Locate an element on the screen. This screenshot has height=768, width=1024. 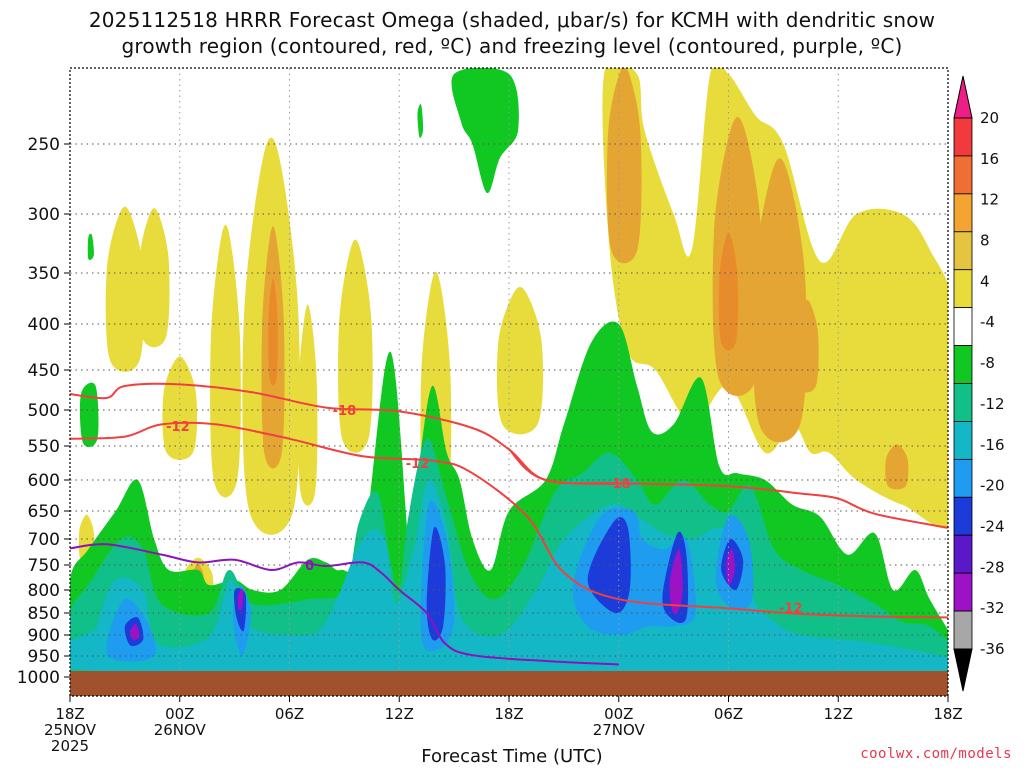
y-tick-label: 700 is located at coordinates (44, 540).